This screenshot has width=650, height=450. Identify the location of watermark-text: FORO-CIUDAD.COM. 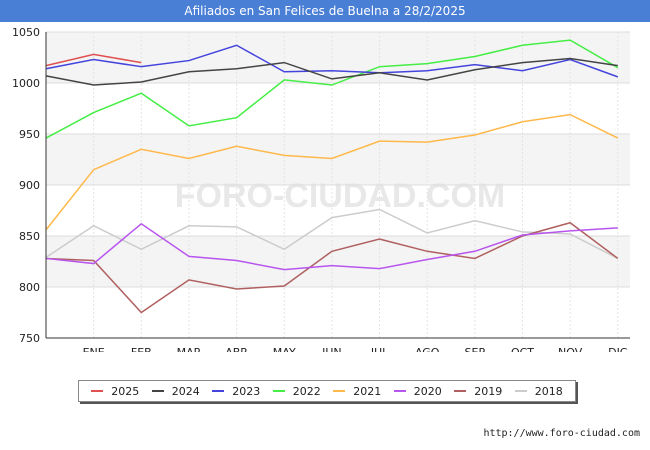
(340, 196).